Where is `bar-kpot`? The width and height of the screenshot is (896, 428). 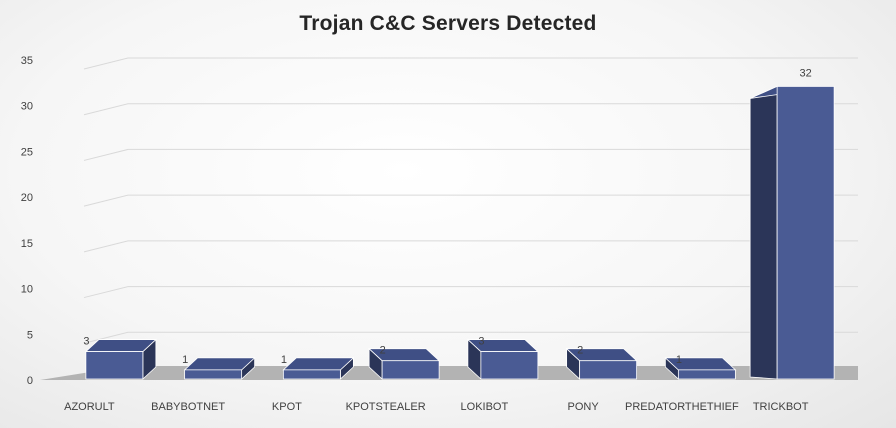 bar-kpot is located at coordinates (318, 368).